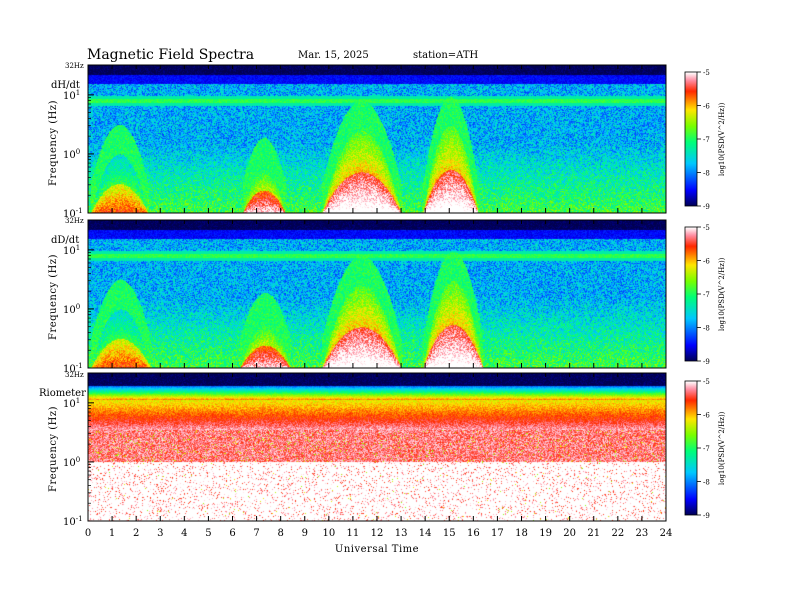 This screenshot has width=792, height=612. I want to click on chart-title: Magnetic Field Spectra, so click(170, 55).